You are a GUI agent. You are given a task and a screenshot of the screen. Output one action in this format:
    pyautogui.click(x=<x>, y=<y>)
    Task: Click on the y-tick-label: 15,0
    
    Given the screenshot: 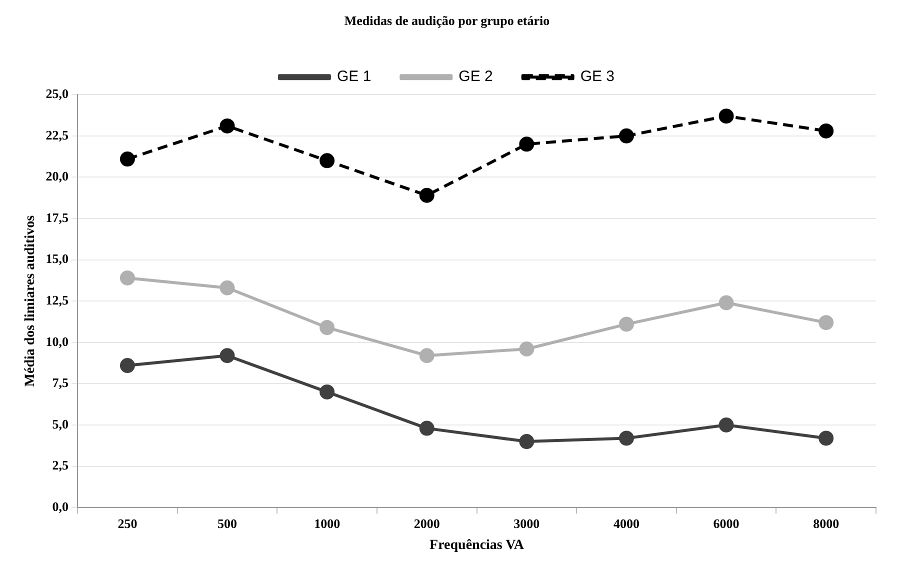 What is the action you would take?
    pyautogui.click(x=57, y=258)
    